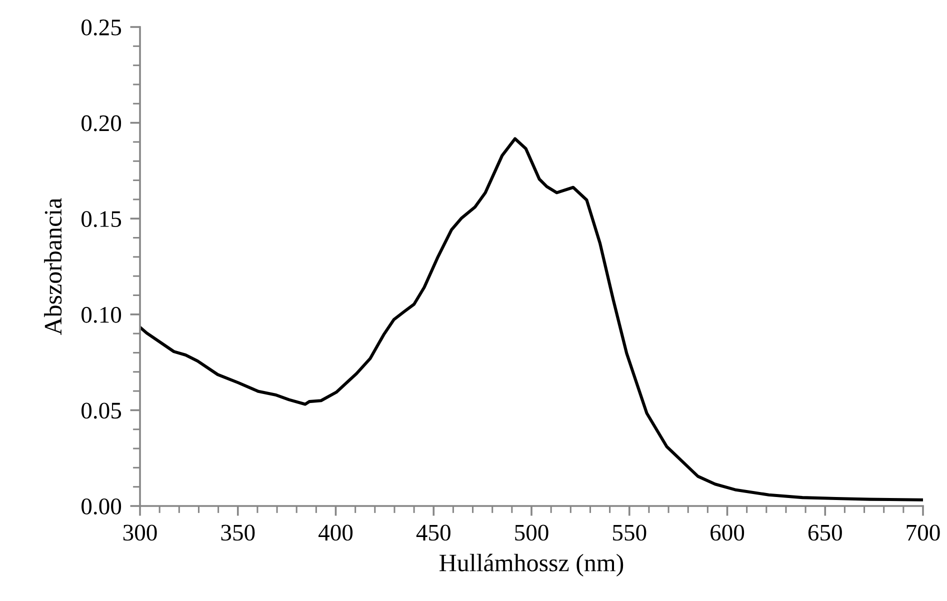 This screenshot has height=601, width=947. What do you see at coordinates (532, 565) in the screenshot?
I see `x-axis-title: Hullámhossz (nm)` at bounding box center [532, 565].